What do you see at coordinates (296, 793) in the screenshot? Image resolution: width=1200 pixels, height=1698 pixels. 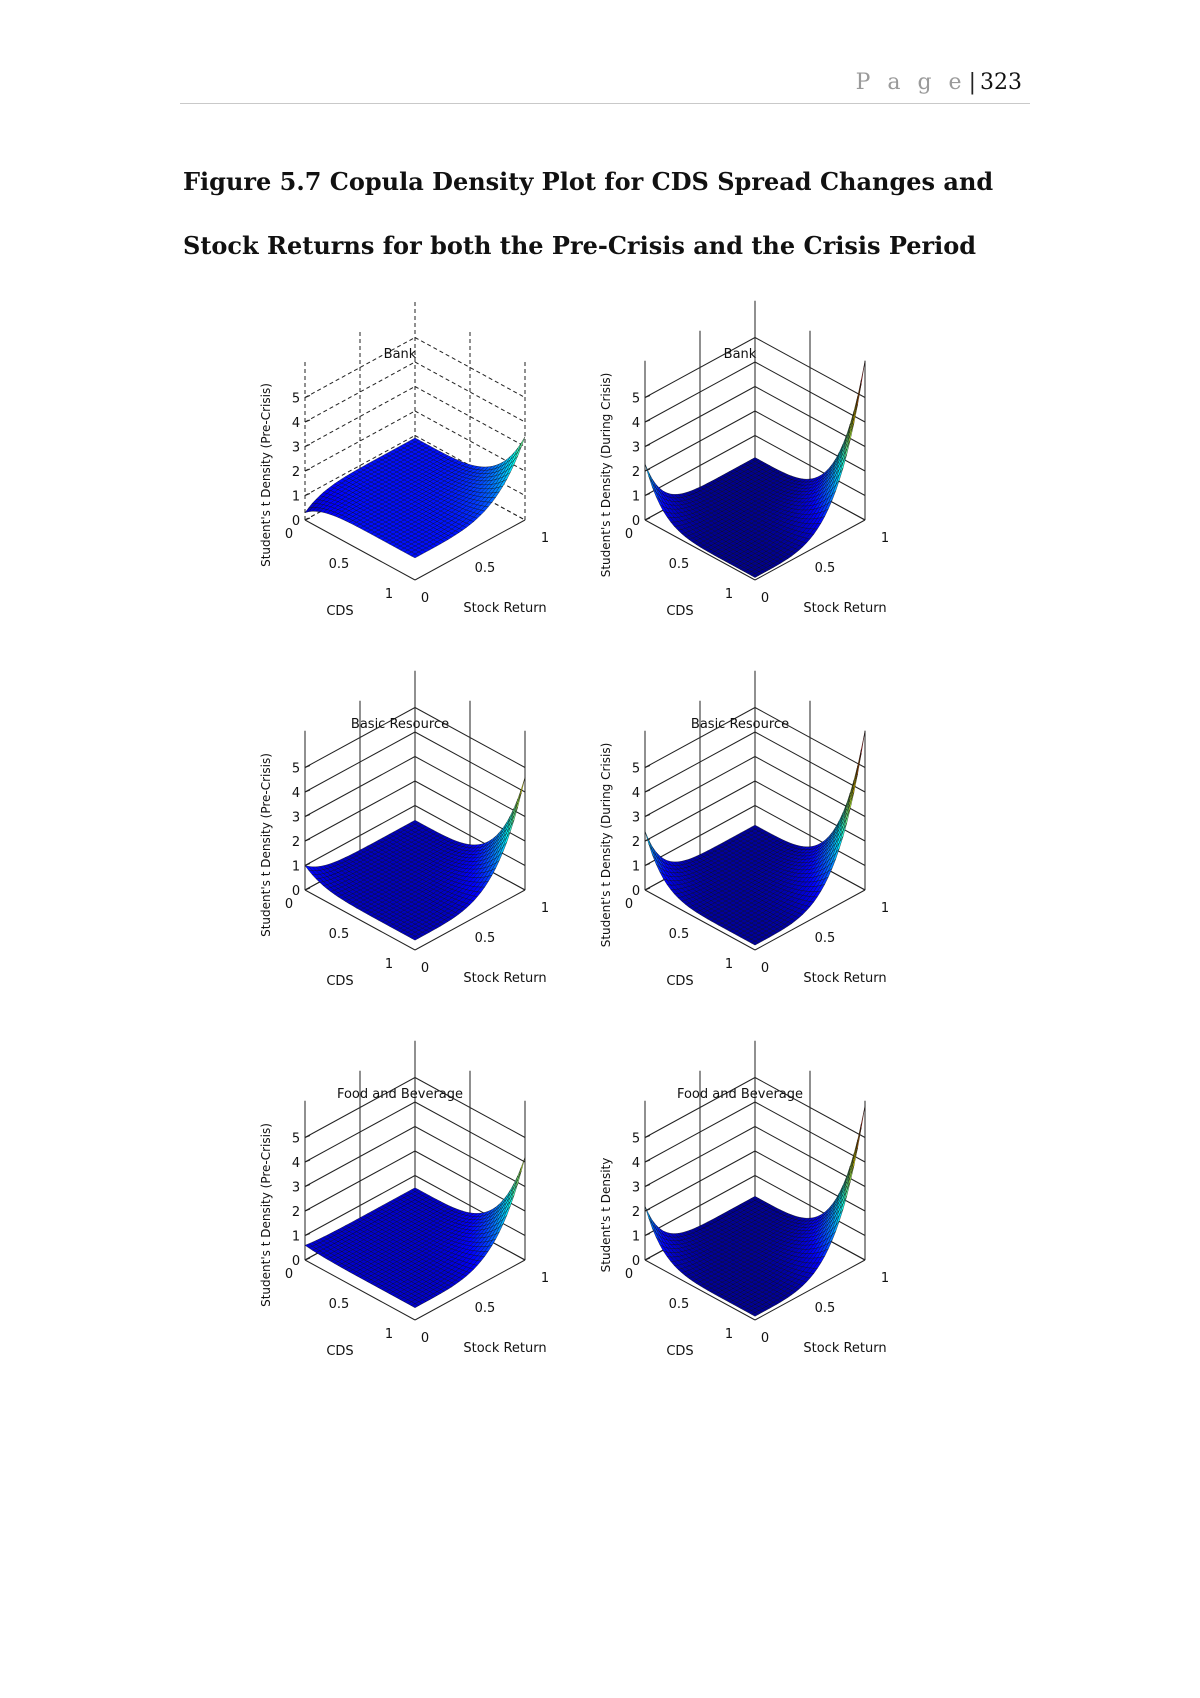 I see `z-tick-label: 4` at bounding box center [296, 793].